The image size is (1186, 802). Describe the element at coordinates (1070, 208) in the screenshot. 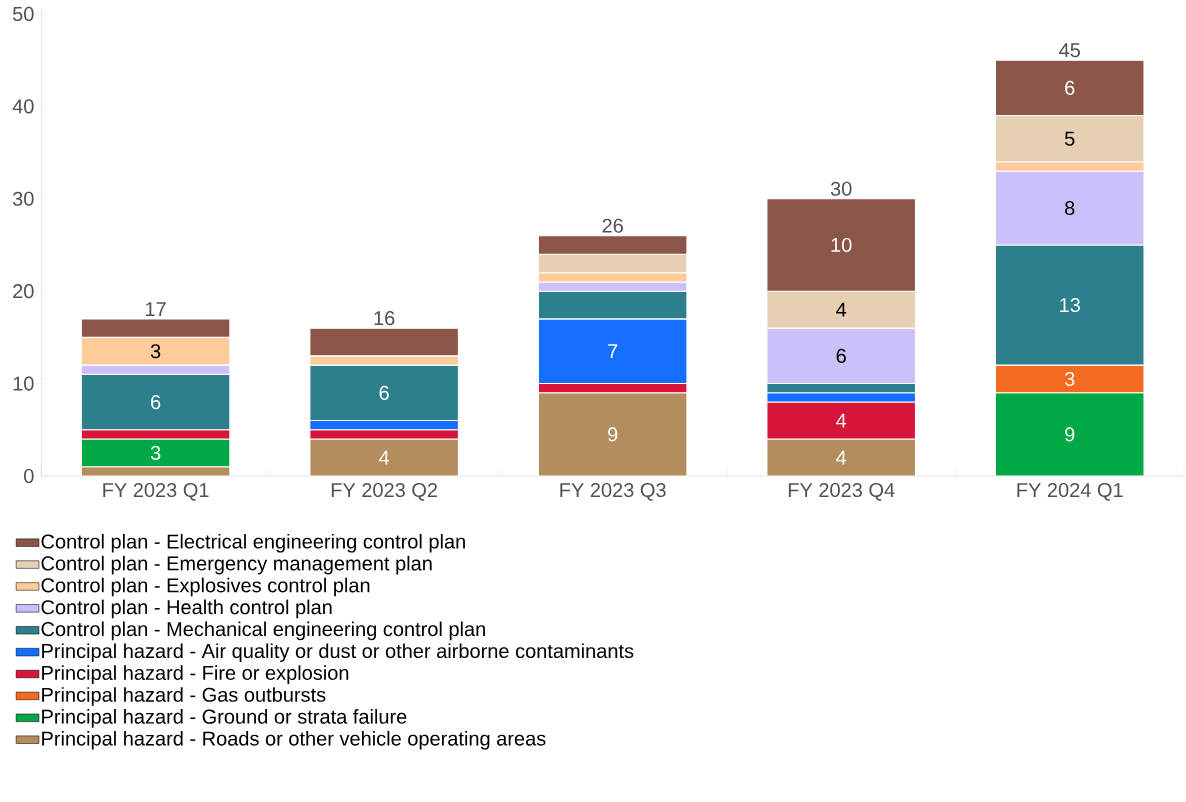

I see `data-label: 8` at that location.